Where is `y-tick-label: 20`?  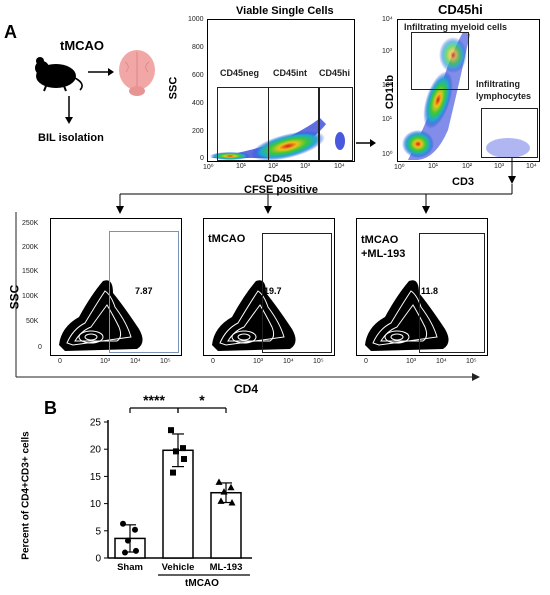
y-tick-label: 20 is located at coordinates (96, 450).